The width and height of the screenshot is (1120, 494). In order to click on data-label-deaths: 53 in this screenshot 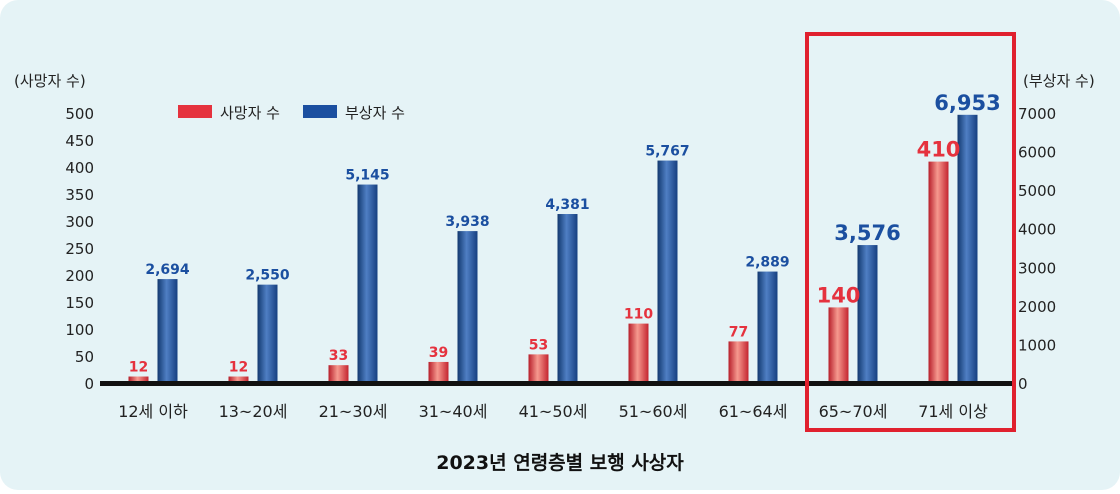, I will do `click(538, 345)`.